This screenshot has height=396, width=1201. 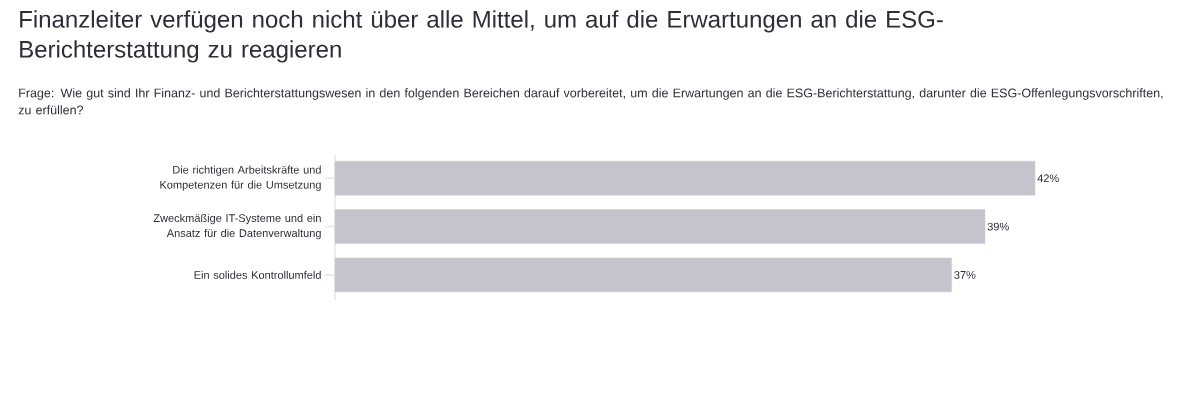 I want to click on y-tick-label: Die richtigen Arbeitskräfte und Kompetenzen für die Umsetzung, so click(x=240, y=178).